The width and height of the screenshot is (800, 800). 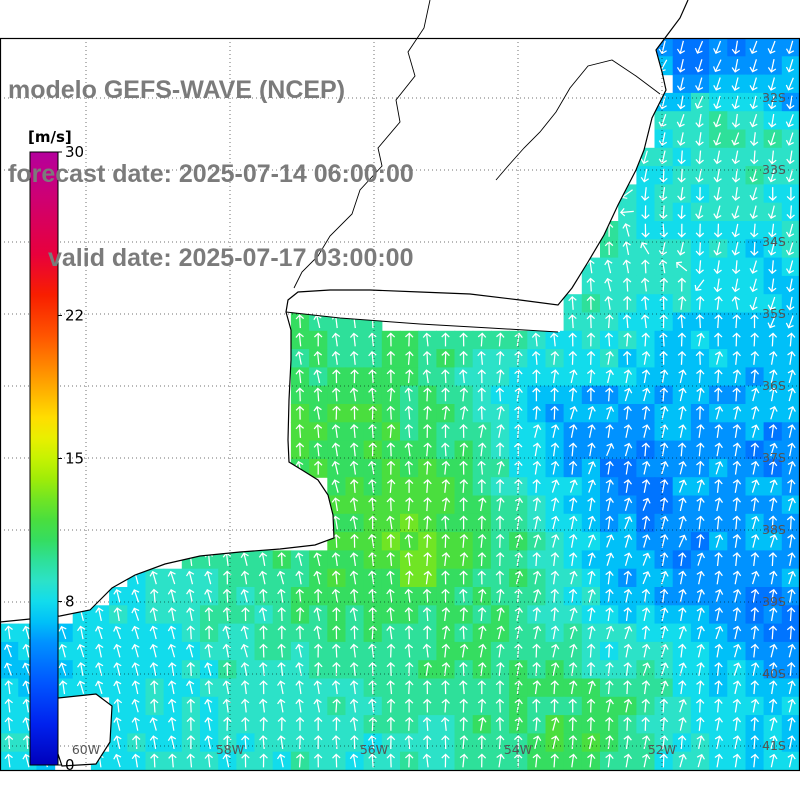 I want to click on lon-label: 52W, so click(x=662, y=749).